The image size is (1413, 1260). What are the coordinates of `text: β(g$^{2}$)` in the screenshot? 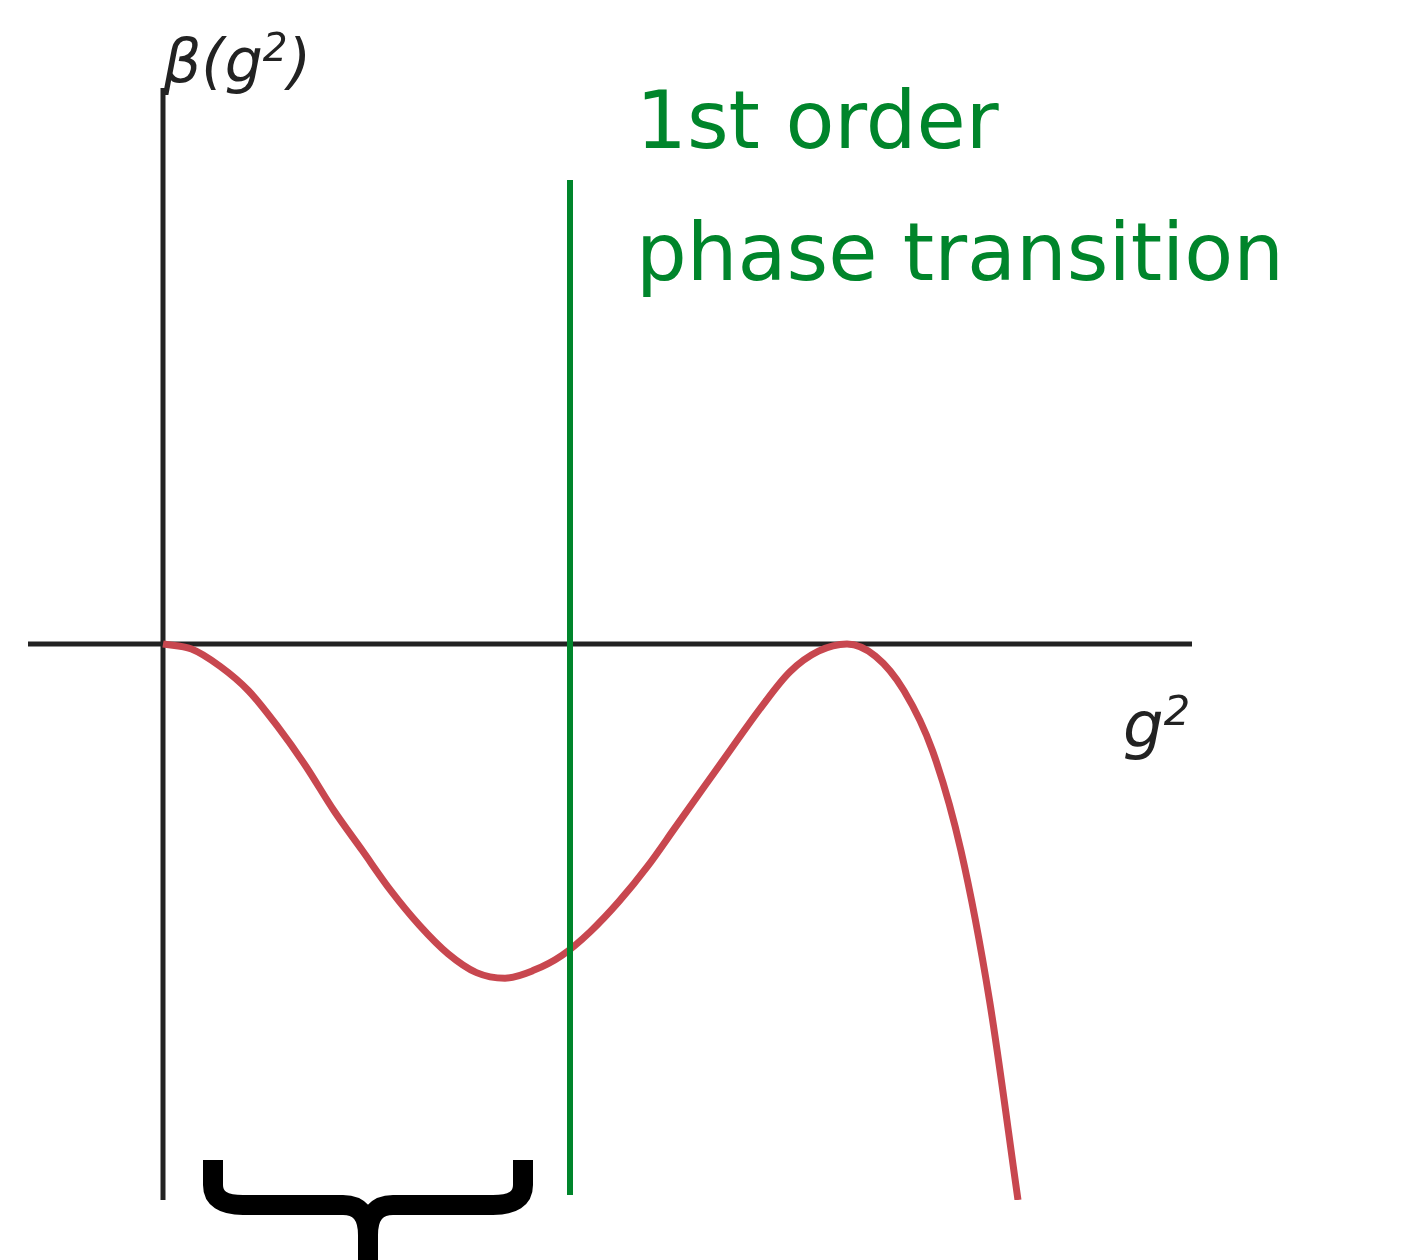 It's located at (237, 60).